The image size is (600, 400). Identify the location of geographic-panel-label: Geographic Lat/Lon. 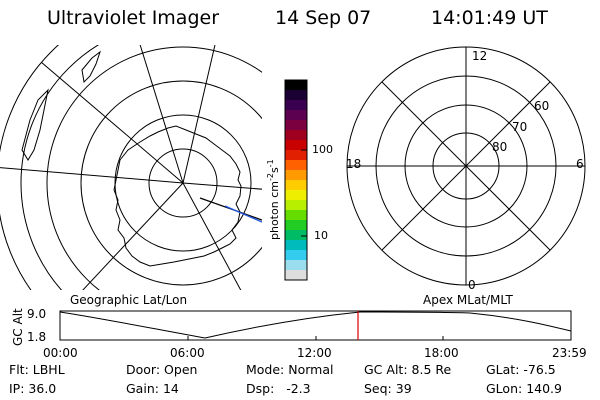
(129, 300).